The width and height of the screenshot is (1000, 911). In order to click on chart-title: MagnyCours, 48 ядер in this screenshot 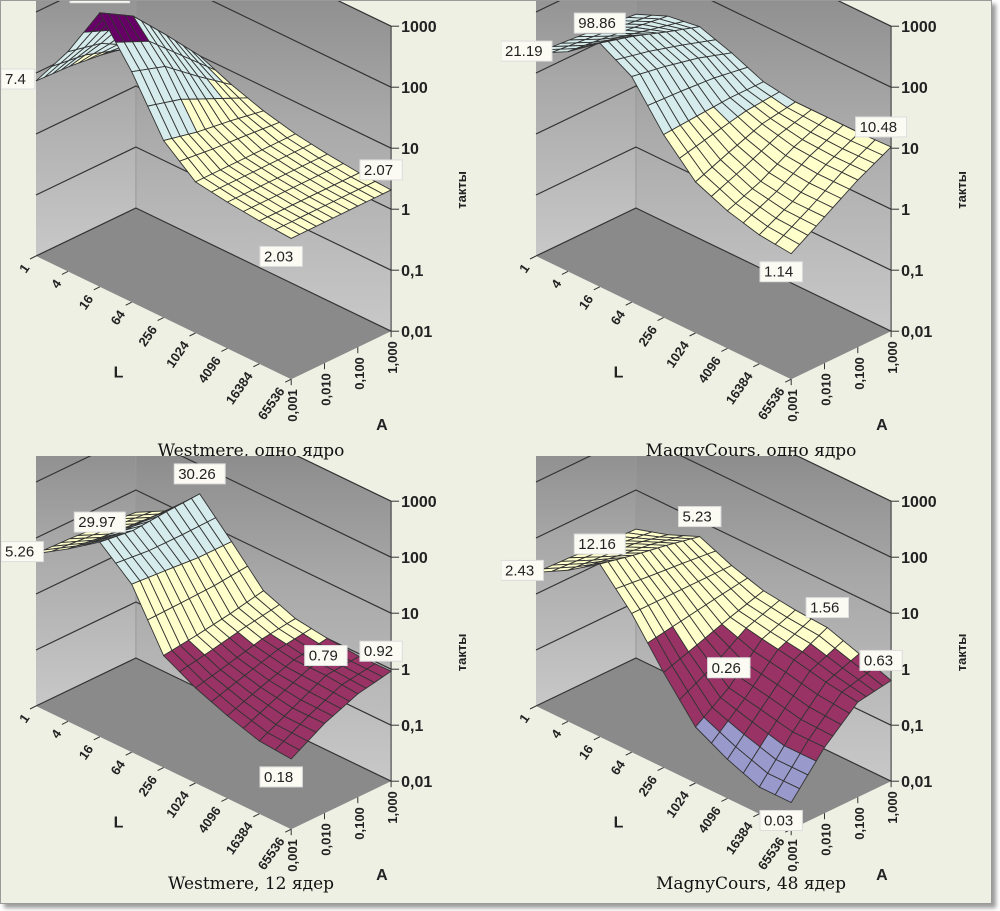, I will do `click(751, 884)`.